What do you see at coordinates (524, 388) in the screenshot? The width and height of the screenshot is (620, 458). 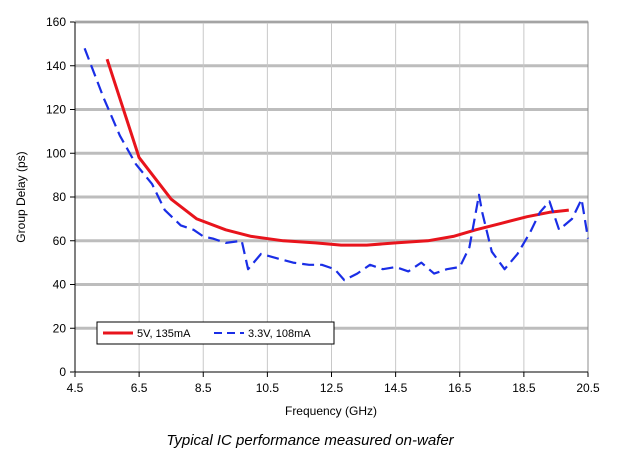 I see `x-tick-label: 18.5` at bounding box center [524, 388].